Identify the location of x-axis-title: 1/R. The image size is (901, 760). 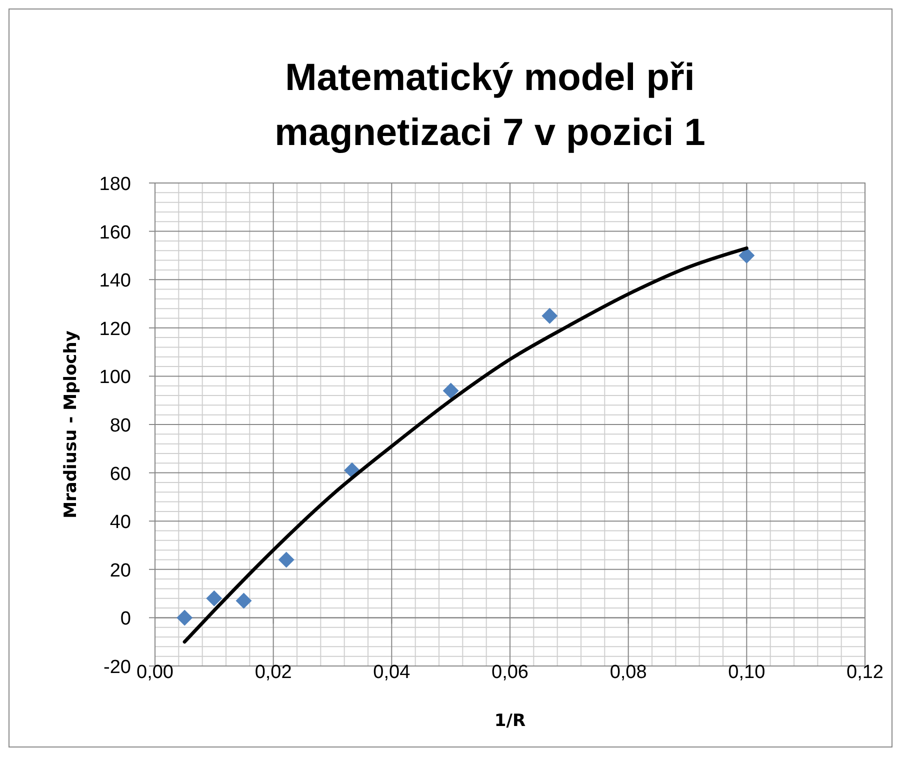
(510, 721).